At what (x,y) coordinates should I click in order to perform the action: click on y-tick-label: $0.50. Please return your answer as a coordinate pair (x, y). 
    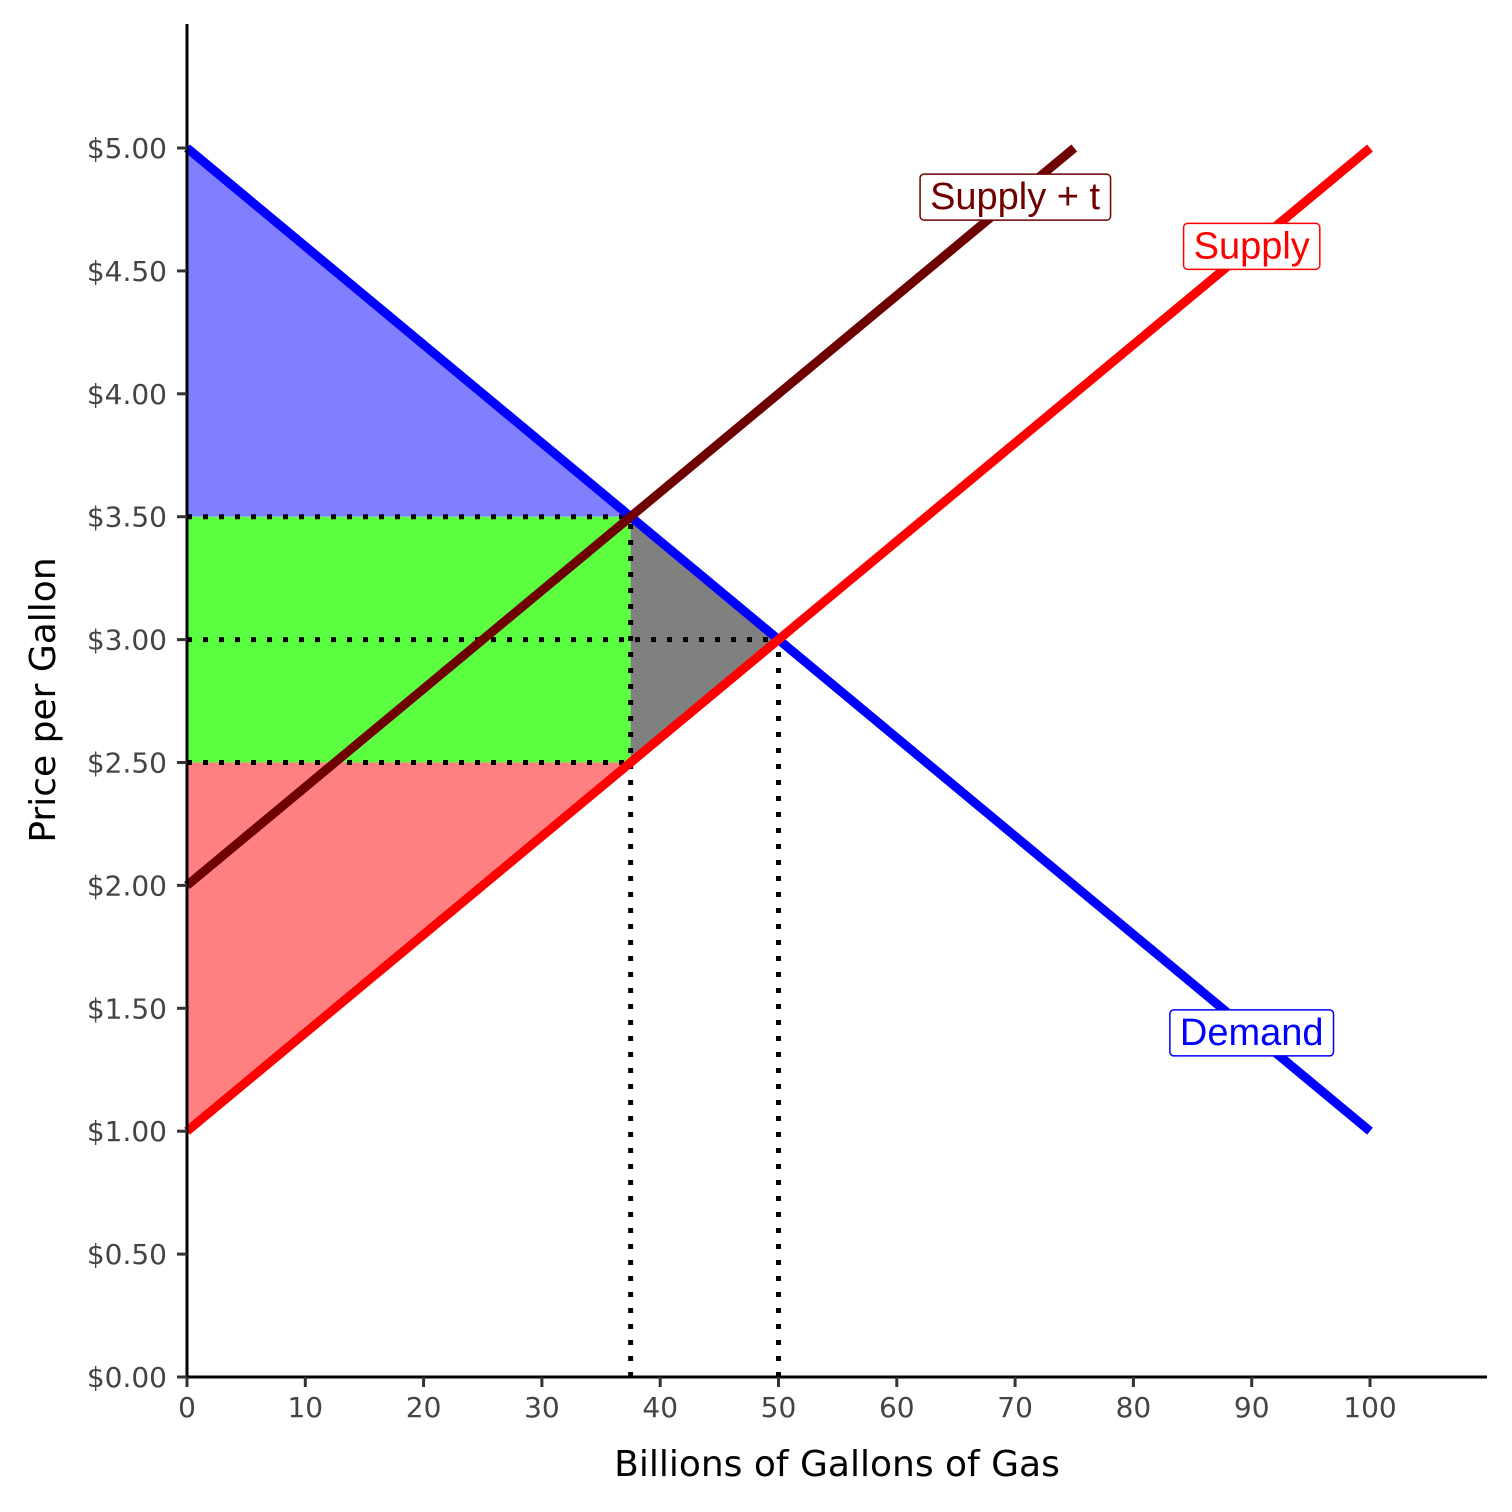
    Looking at the image, I should click on (127, 1254).